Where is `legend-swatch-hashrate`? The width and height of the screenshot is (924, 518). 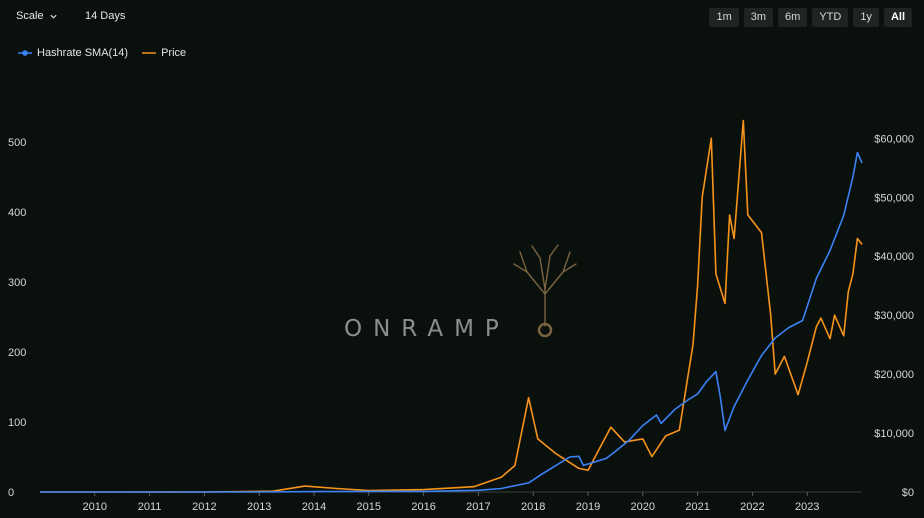
legend-swatch-hashrate is located at coordinates (25, 53).